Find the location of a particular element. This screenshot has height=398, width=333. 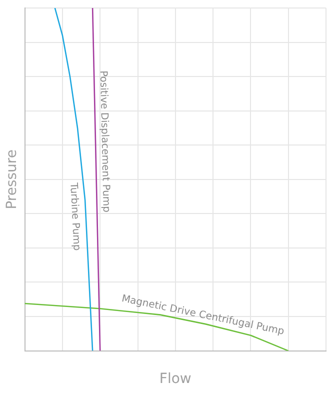

x-axis-title: Flow is located at coordinates (175, 379).